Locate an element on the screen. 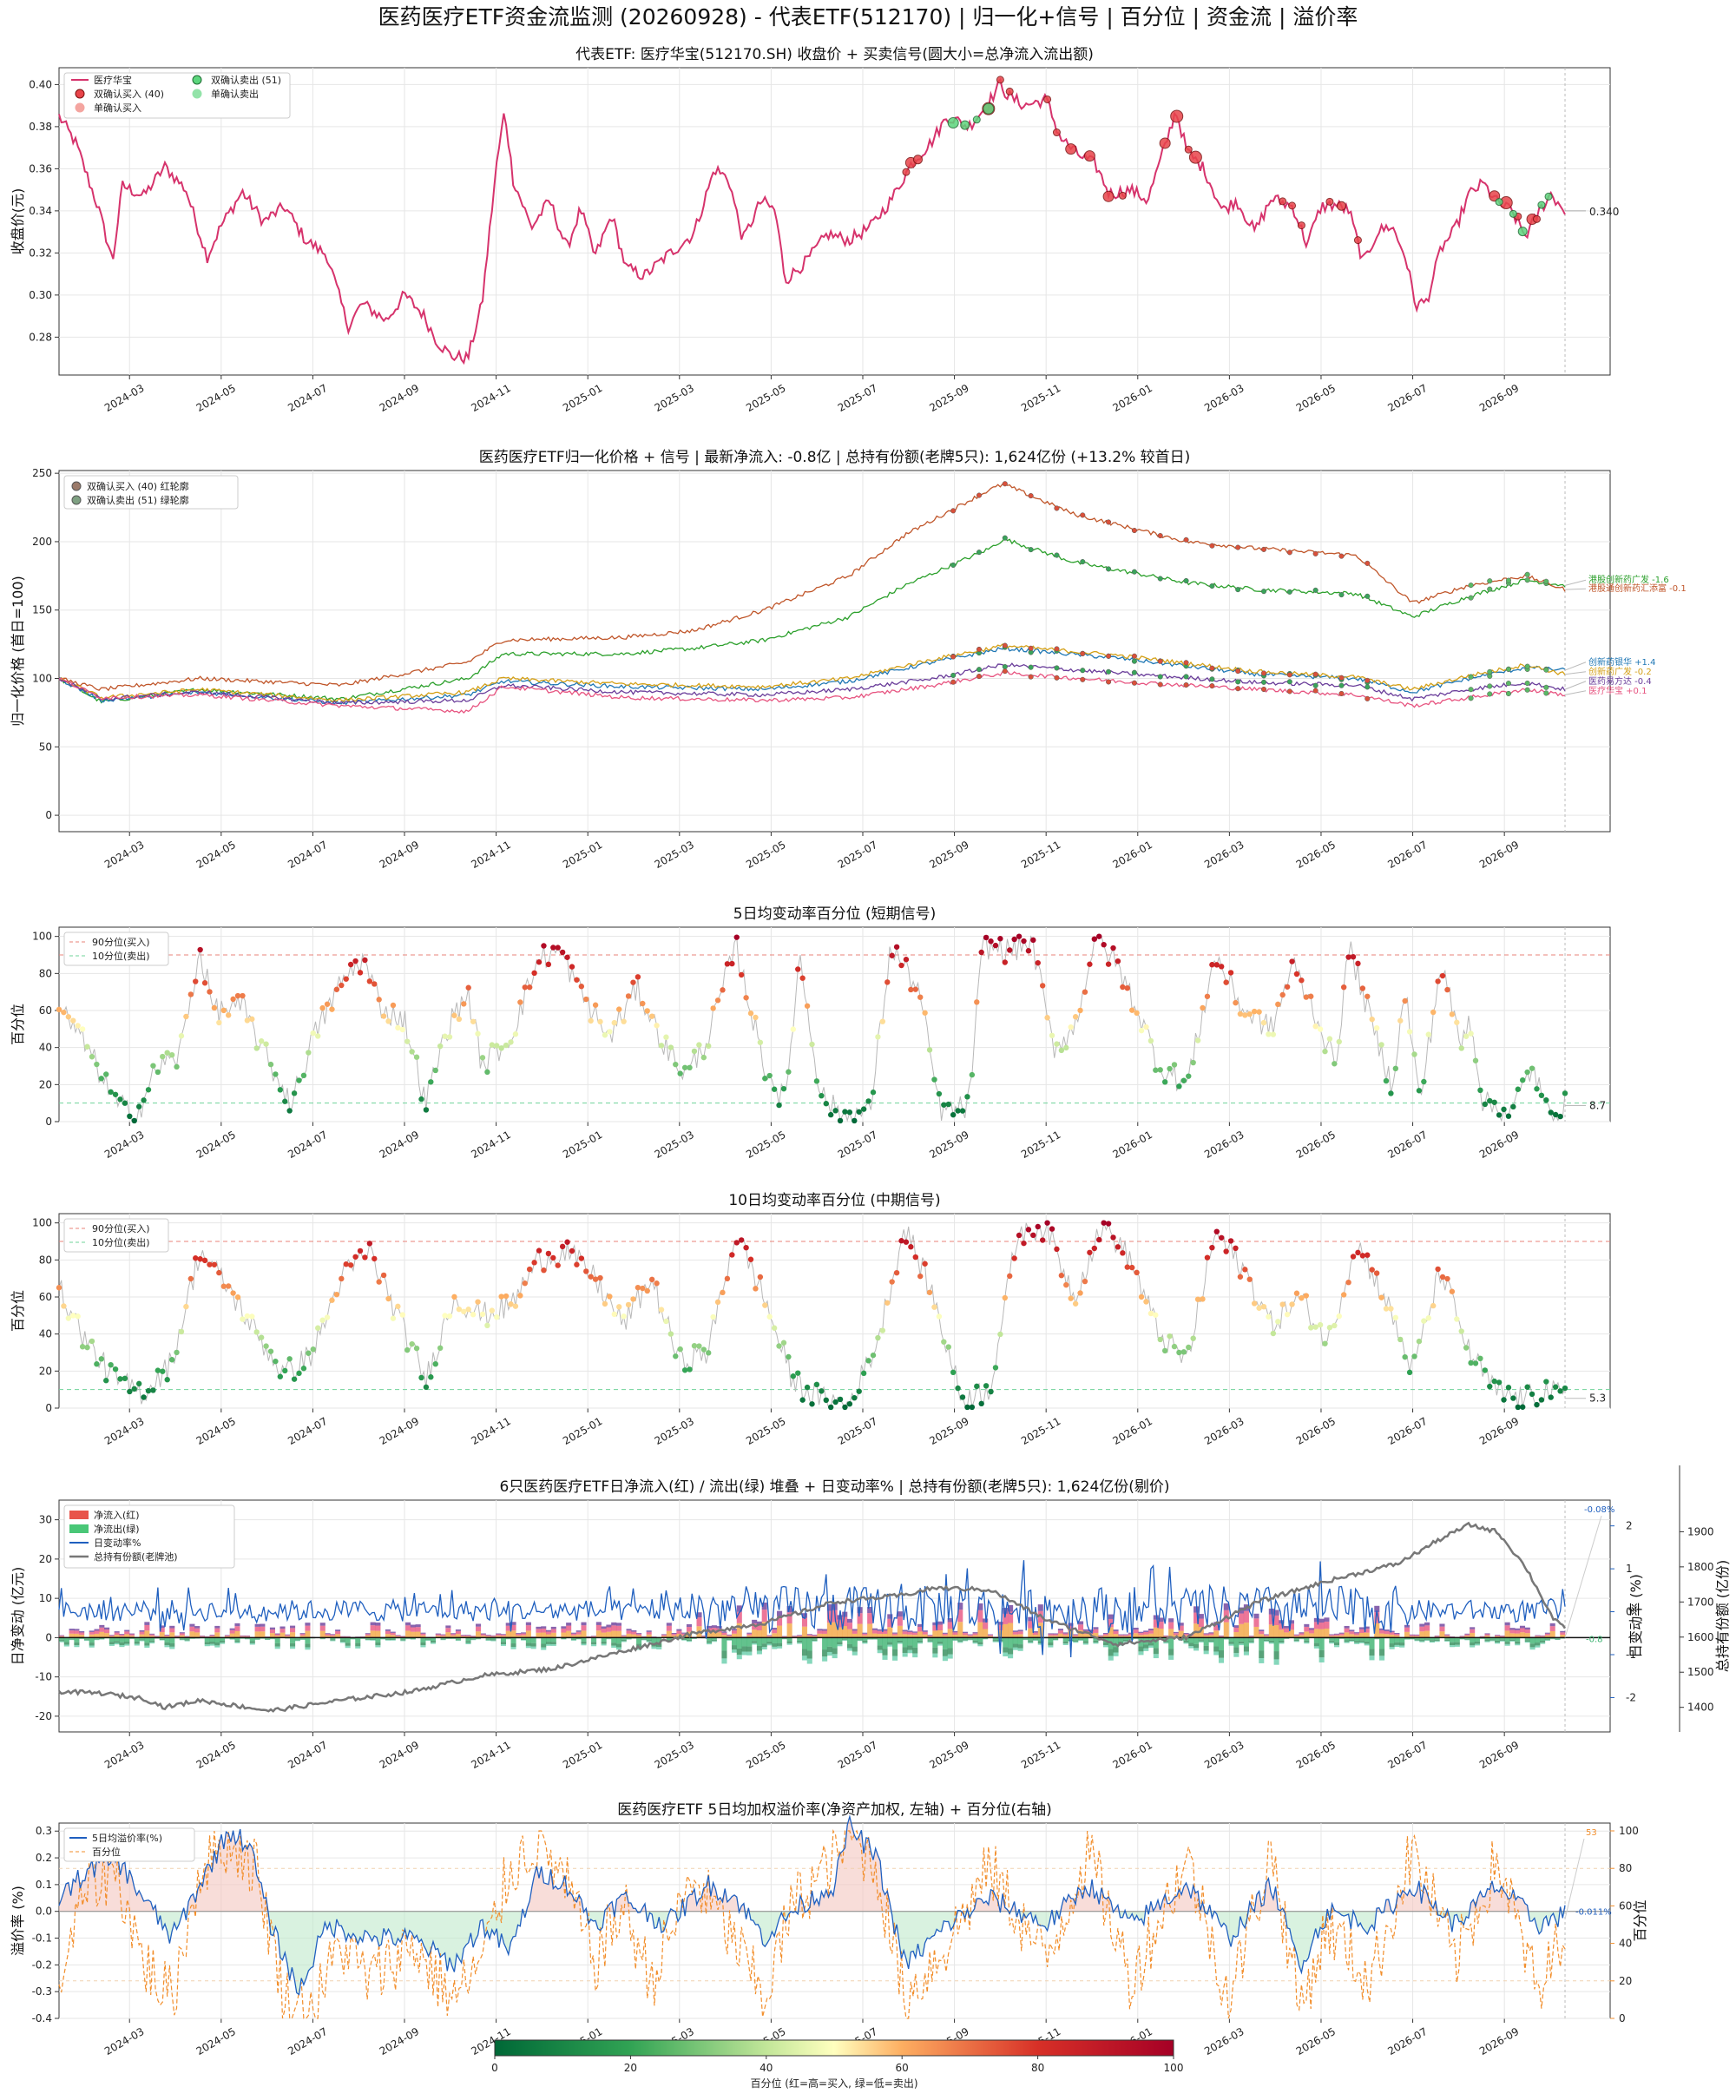  sell-signal-marker is located at coordinates (1499, 202).